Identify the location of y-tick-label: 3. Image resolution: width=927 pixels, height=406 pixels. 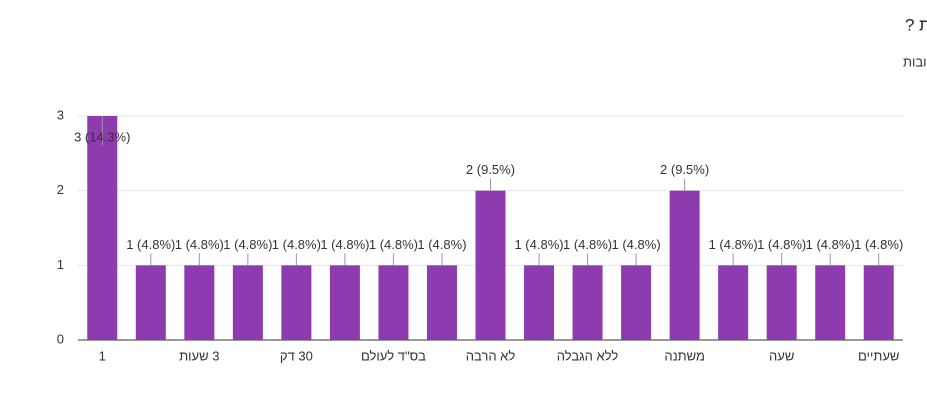
(60, 114).